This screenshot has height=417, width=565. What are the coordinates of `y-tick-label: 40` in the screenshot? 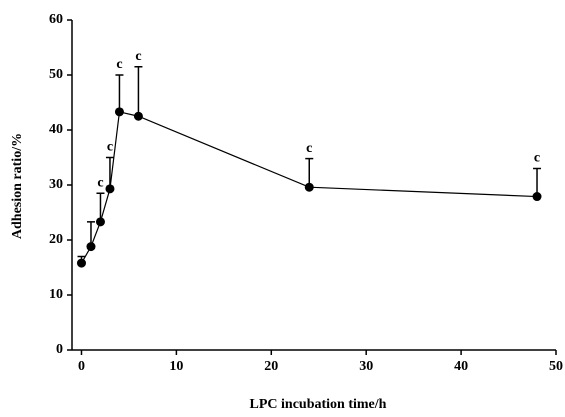 It's located at (56, 129).